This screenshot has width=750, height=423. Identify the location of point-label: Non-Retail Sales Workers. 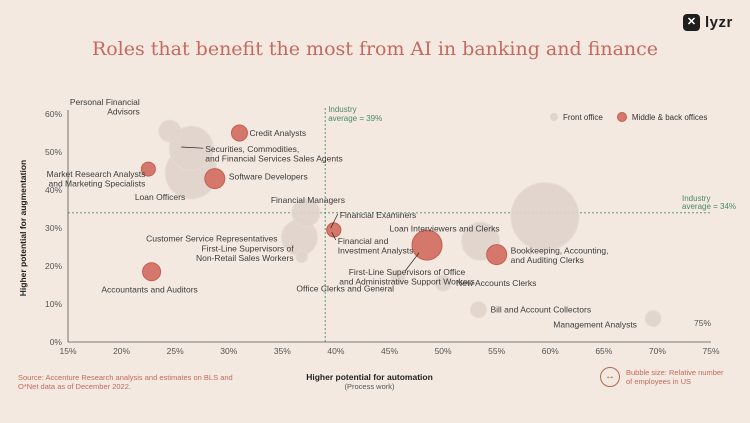
(245, 258).